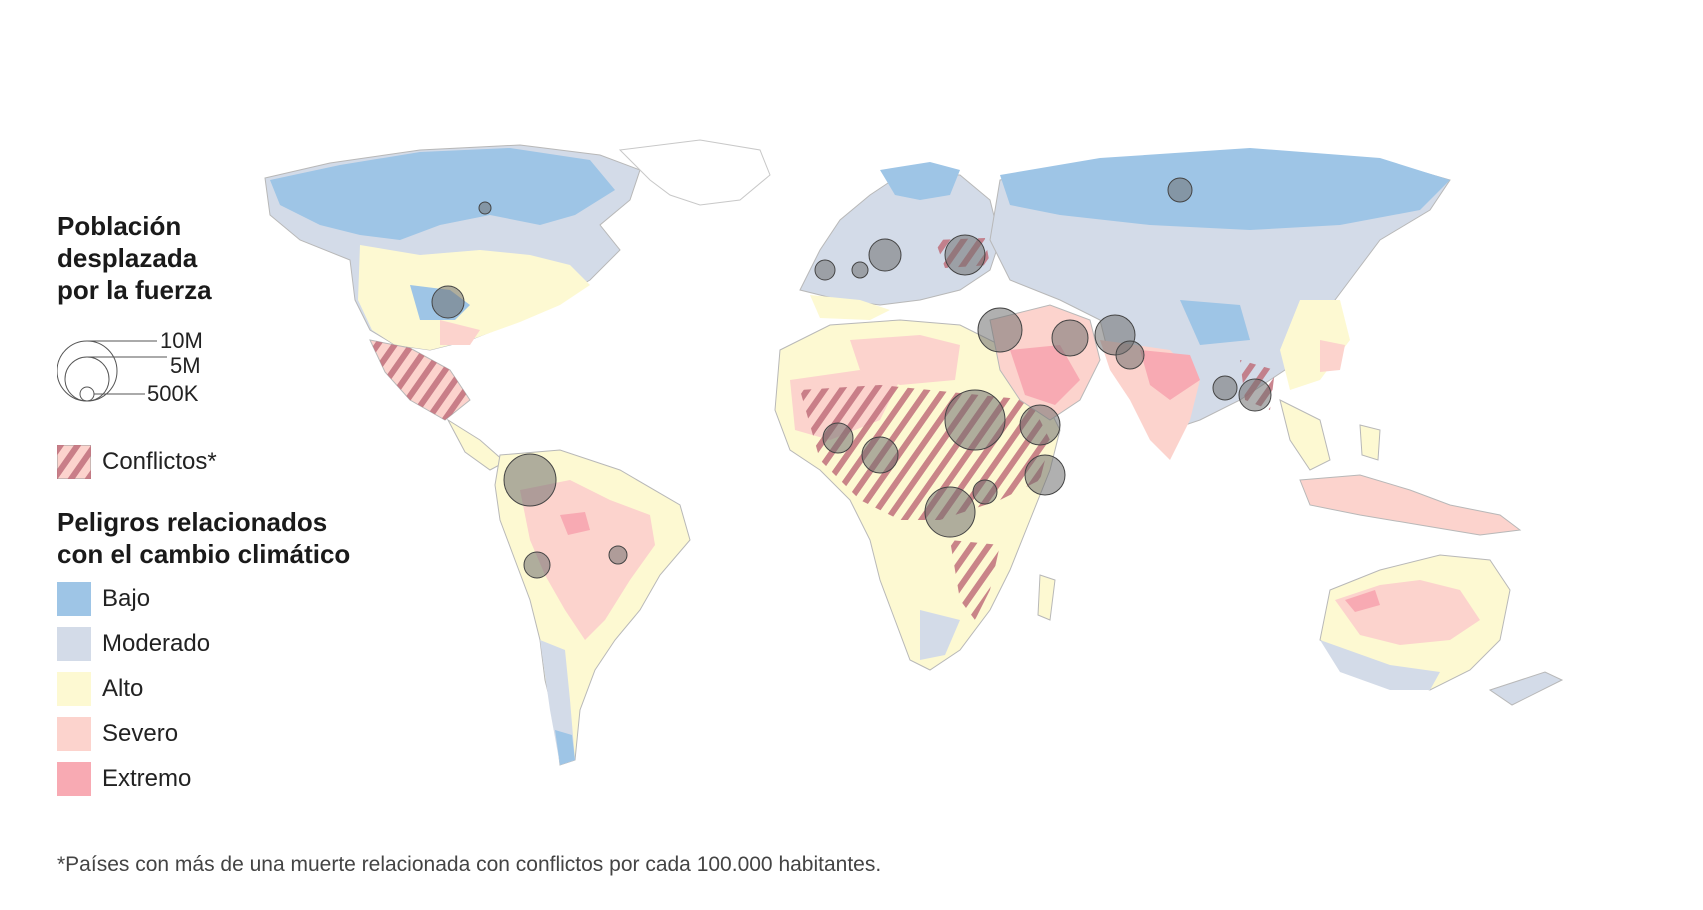  What do you see at coordinates (237, 778) in the screenshot?
I see `hazard-row-extremo: Extremo` at bounding box center [237, 778].